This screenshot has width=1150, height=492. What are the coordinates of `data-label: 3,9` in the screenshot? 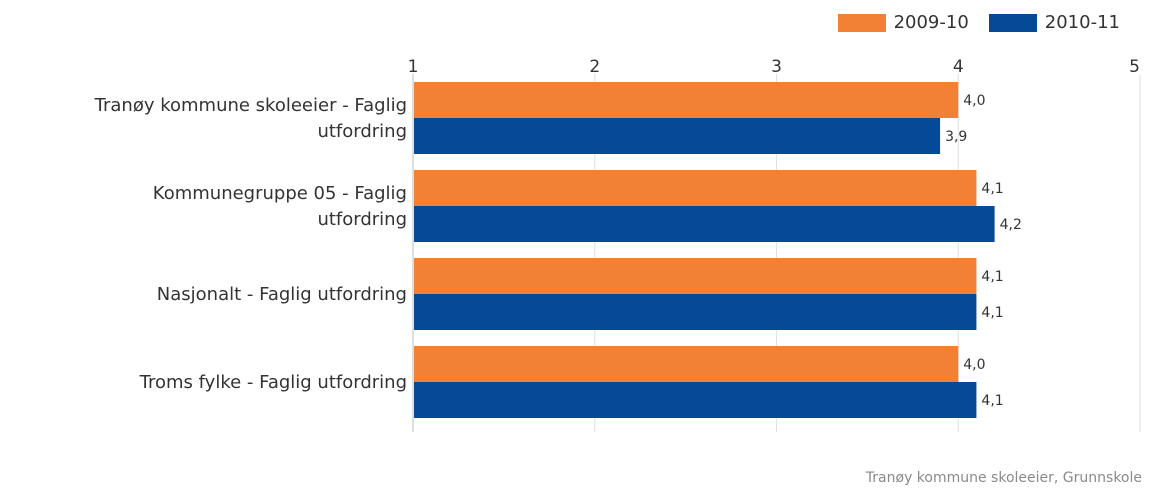 It's located at (956, 137).